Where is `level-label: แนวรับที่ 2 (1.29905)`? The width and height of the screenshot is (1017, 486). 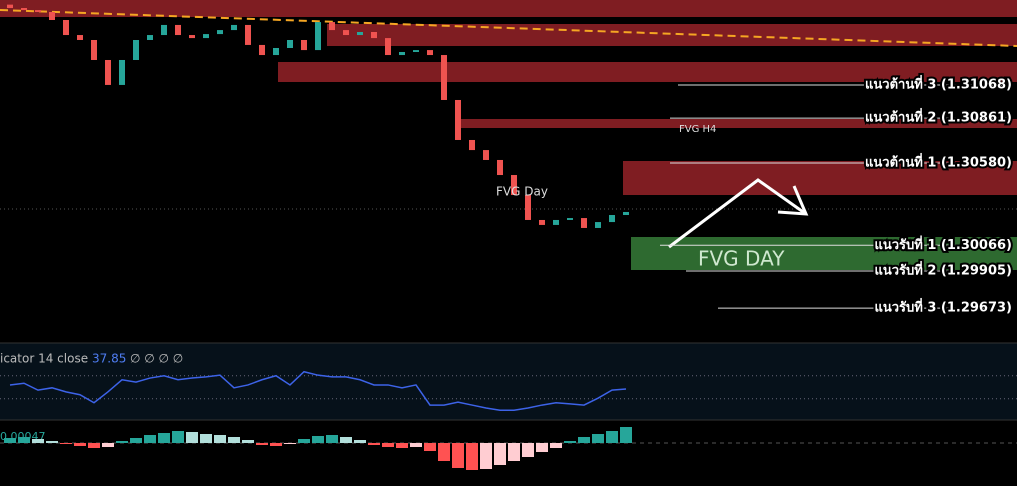
level-label: แนวรับที่ 2 (1.29905) is located at coordinates (943, 270).